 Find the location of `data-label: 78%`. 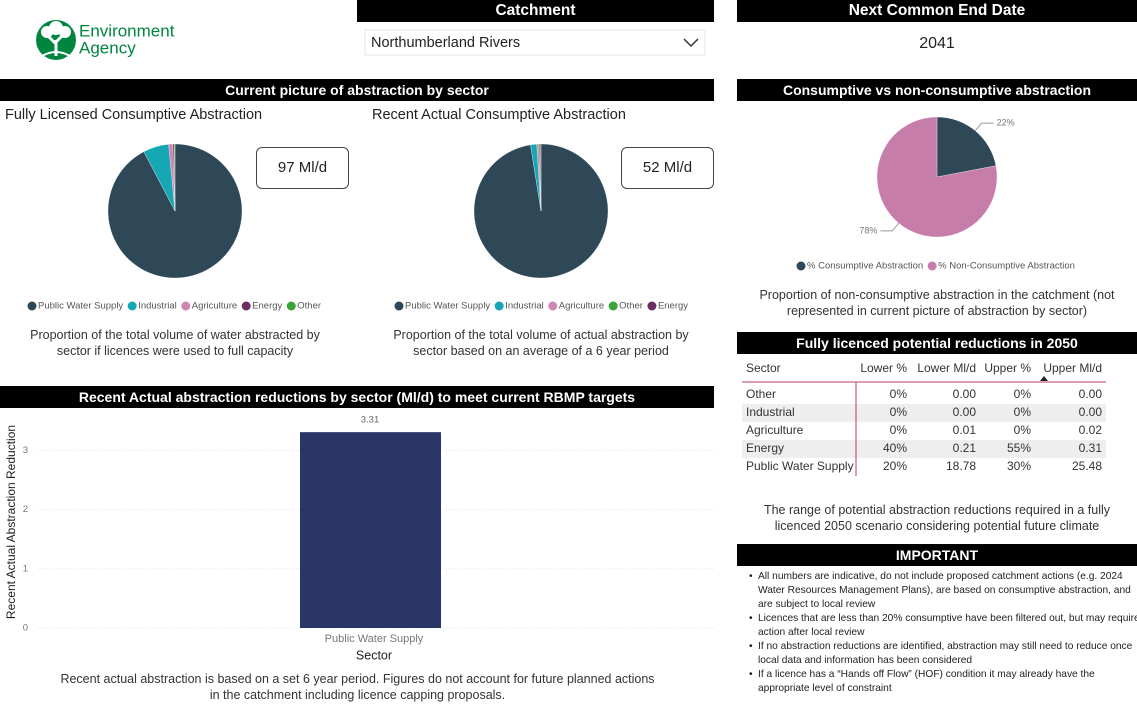

data-label: 78% is located at coordinates (868, 230).